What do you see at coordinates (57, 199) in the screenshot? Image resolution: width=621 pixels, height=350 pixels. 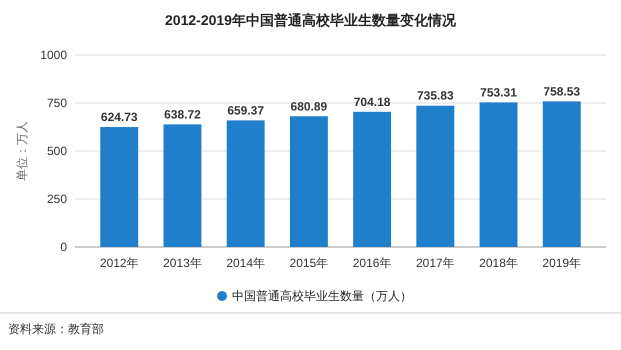 I see `y-tick-label: 250` at bounding box center [57, 199].